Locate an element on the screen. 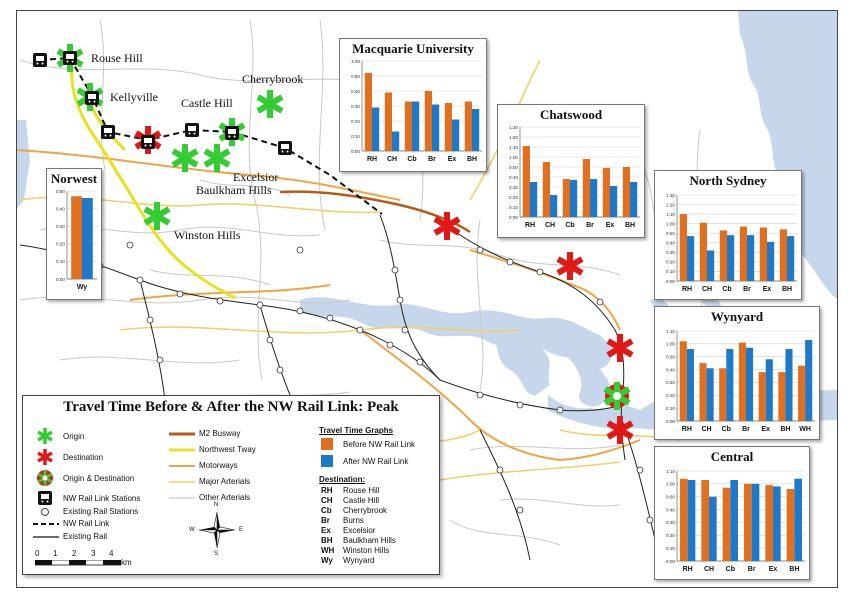 The height and width of the screenshot is (600, 850). legend-major-arterials: Major Arterials is located at coordinates (225, 481).